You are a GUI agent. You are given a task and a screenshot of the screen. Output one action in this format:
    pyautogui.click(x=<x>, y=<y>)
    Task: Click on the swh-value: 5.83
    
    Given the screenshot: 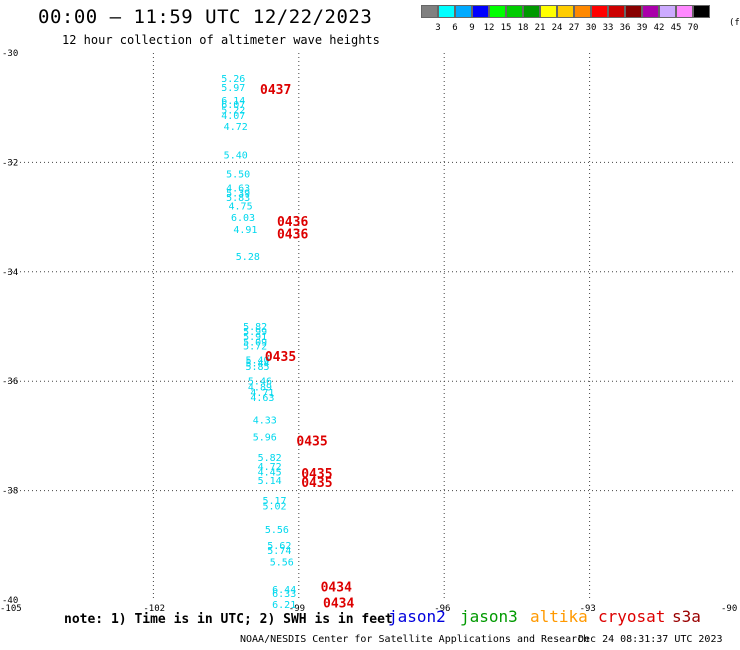 What is the action you would take?
    pyautogui.click(x=238, y=198)
    